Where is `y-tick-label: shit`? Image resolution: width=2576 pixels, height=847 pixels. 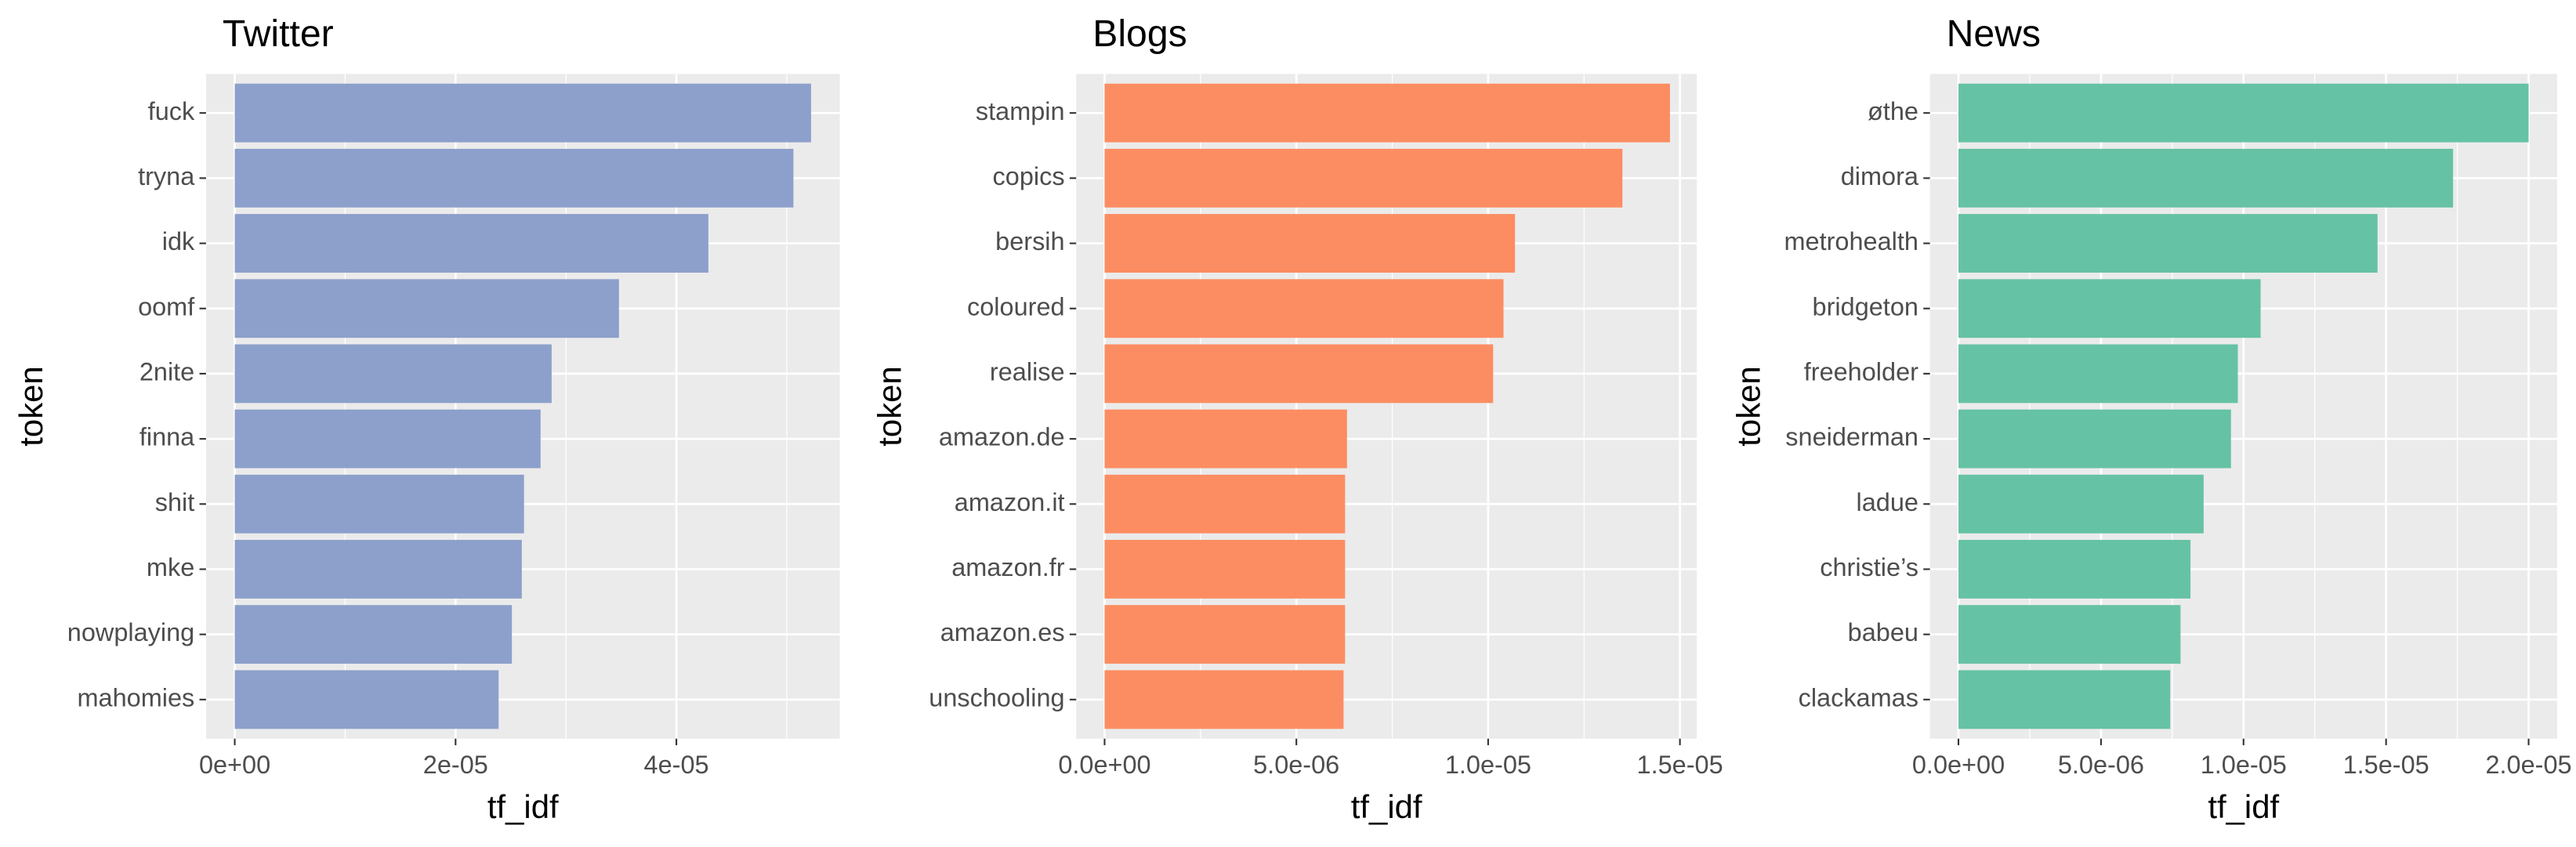 y-tick-label: shit is located at coordinates (175, 502).